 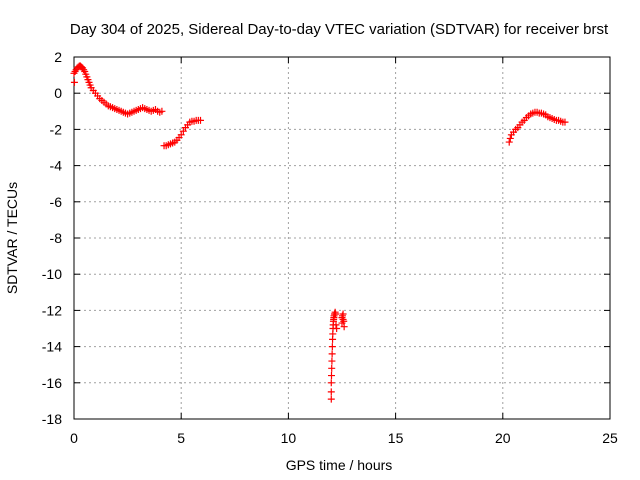 I want to click on y-axis-label: SDTVAR / TECUs, so click(x=12, y=238).